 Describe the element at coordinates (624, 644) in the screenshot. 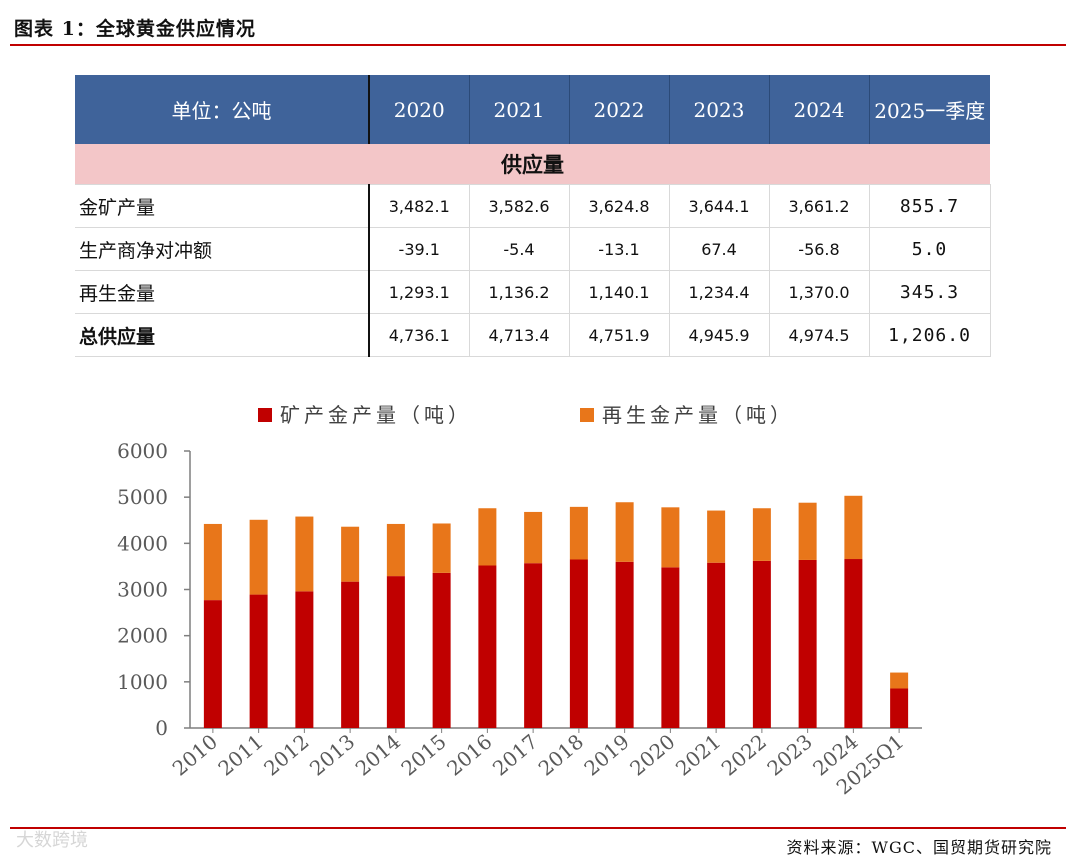

I see `bar-mine-2019` at that location.